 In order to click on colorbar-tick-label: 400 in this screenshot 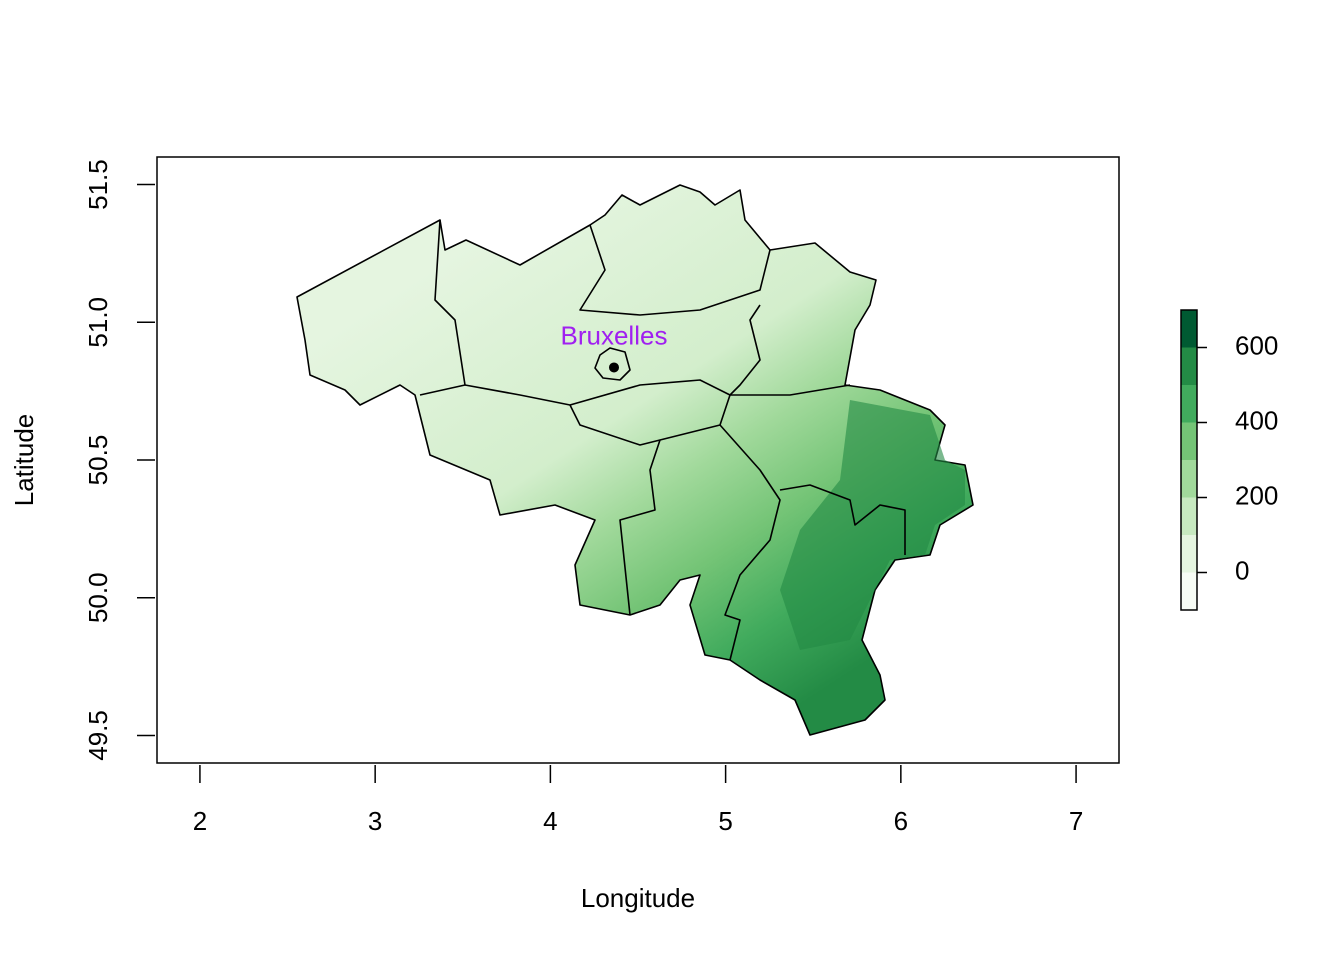, I will do `click(1256, 420)`.